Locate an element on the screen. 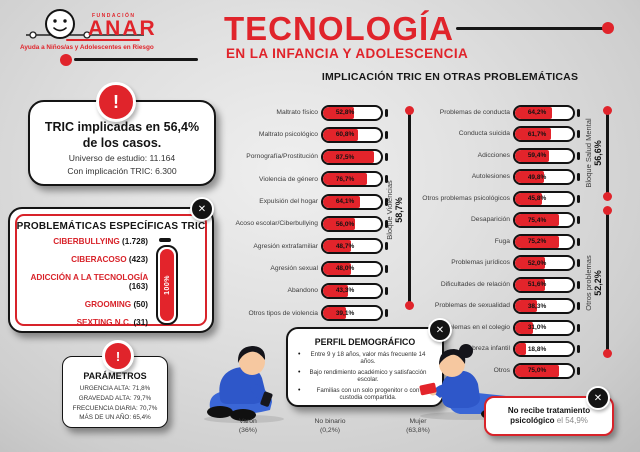 The image size is (640, 452). bar-category-label: Problemas en el colegio is located at coordinates (474, 327).